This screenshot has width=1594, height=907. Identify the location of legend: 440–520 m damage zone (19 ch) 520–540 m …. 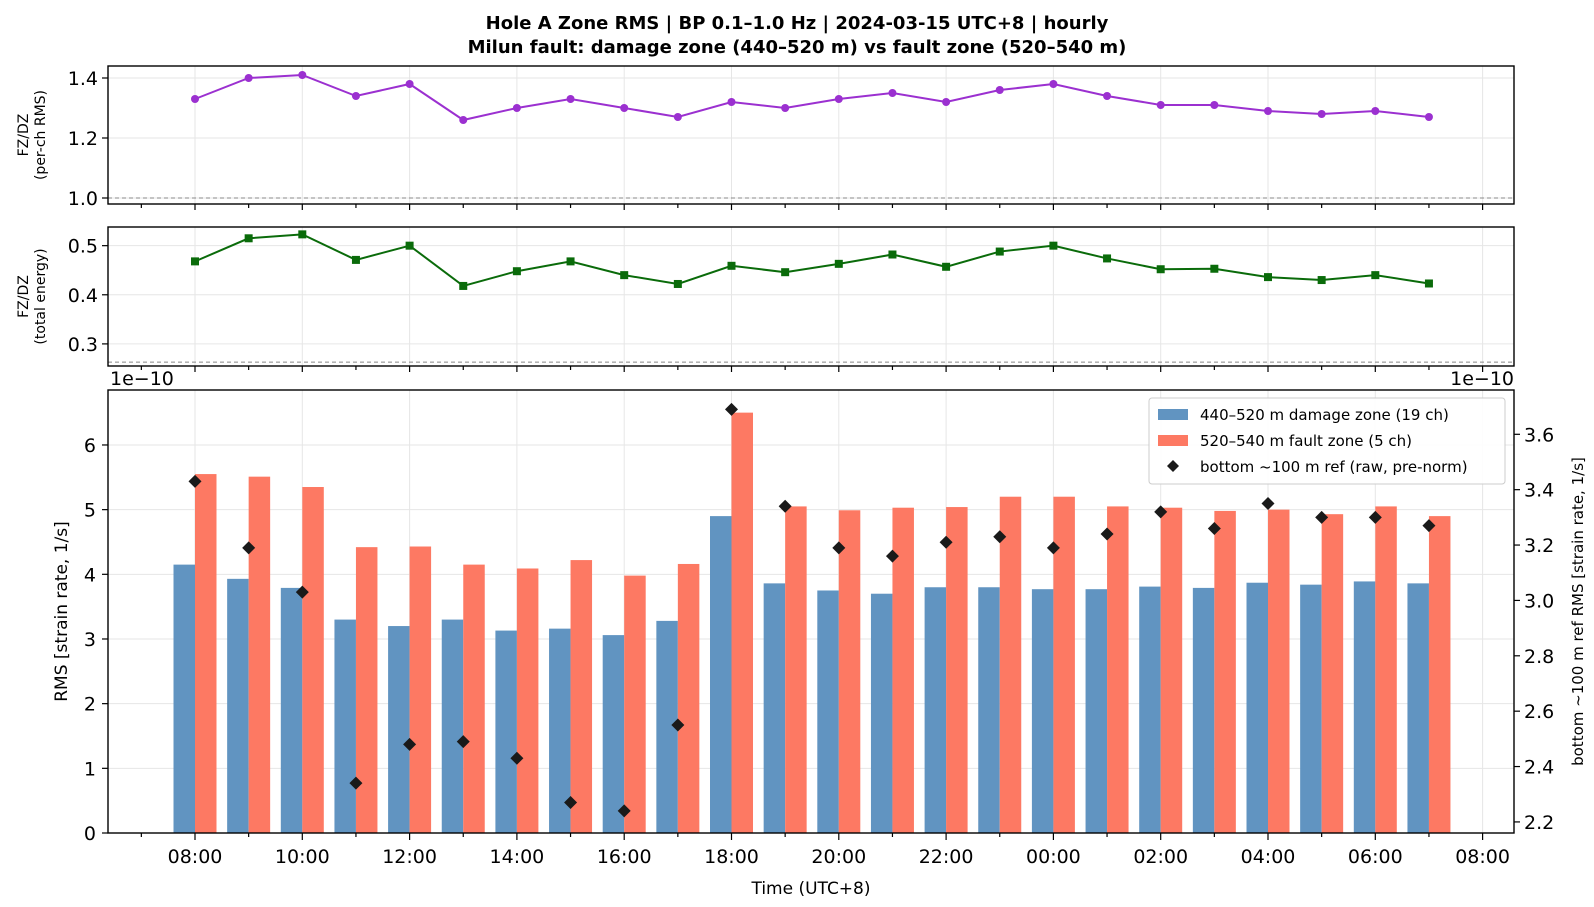
(1327, 441).